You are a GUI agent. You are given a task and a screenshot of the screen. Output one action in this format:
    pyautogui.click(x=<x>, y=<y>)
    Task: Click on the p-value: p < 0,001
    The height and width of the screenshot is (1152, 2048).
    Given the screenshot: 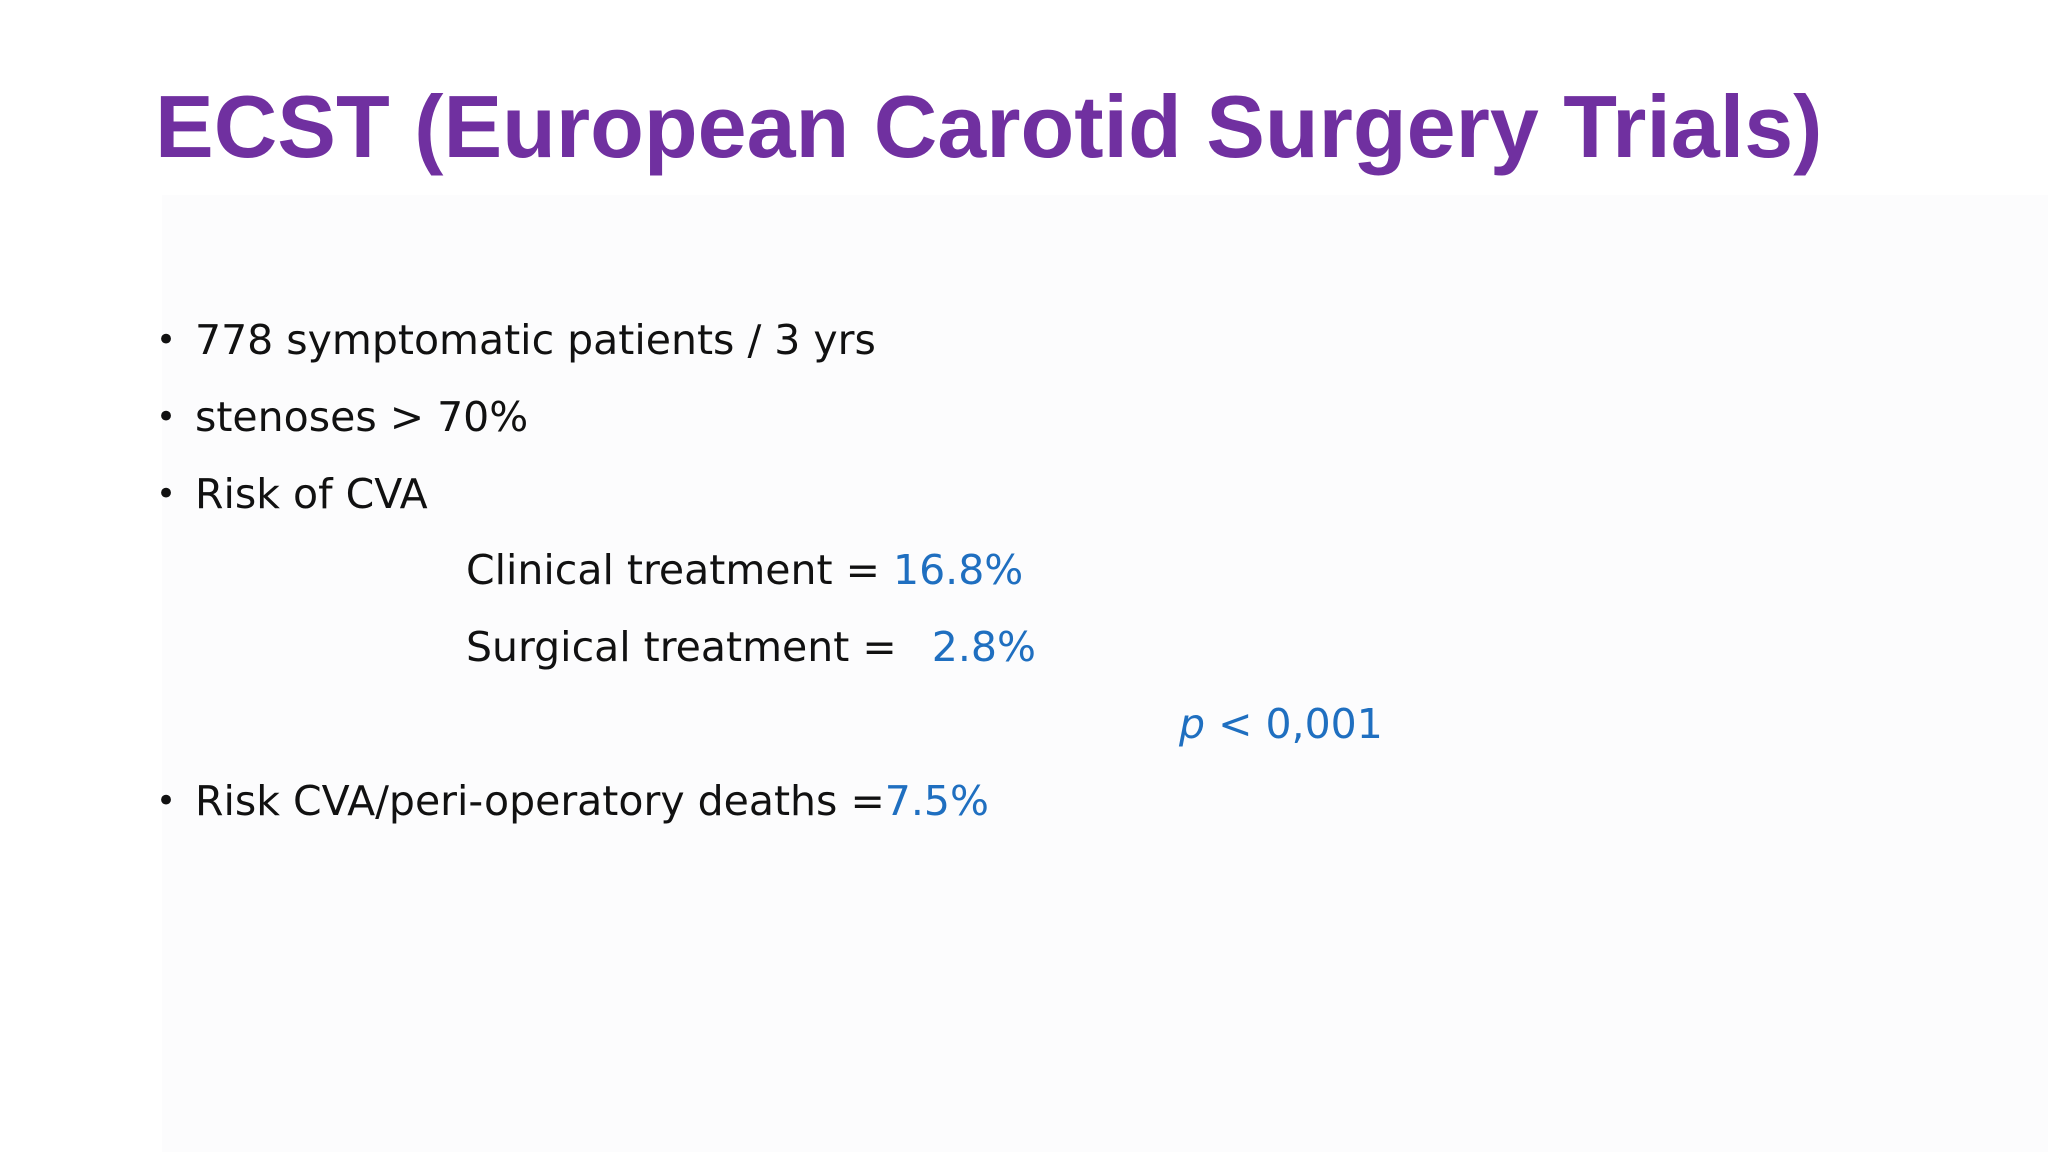 What is the action you would take?
    pyautogui.click(x=1281, y=724)
    